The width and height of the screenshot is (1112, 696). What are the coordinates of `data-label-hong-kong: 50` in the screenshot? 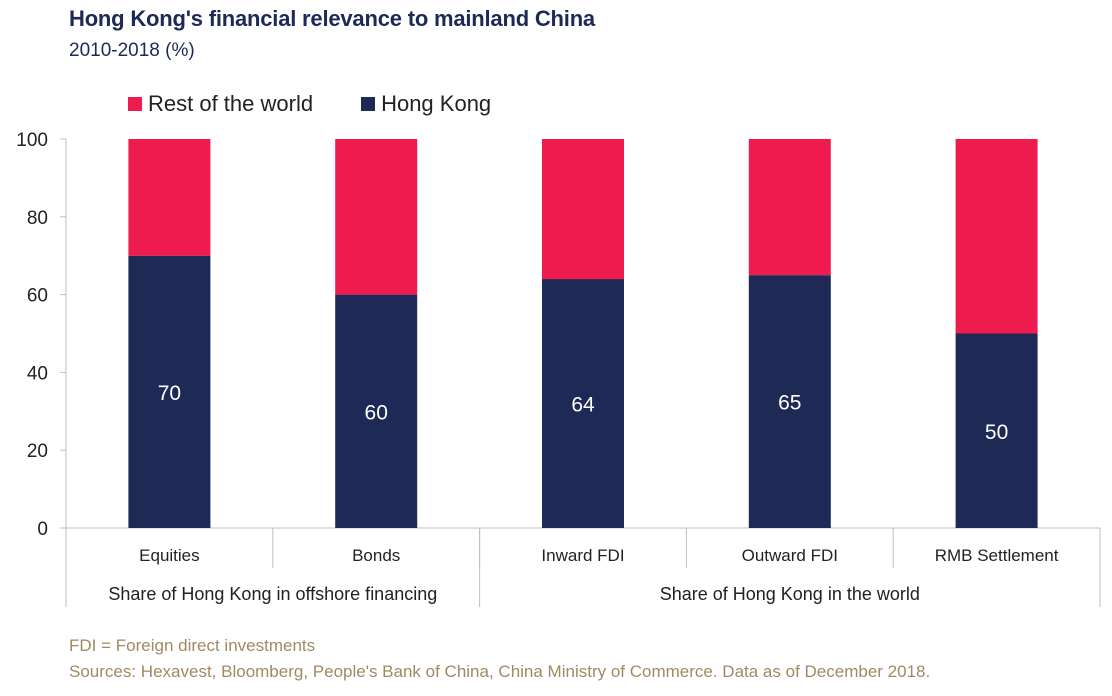 It's located at (996, 432).